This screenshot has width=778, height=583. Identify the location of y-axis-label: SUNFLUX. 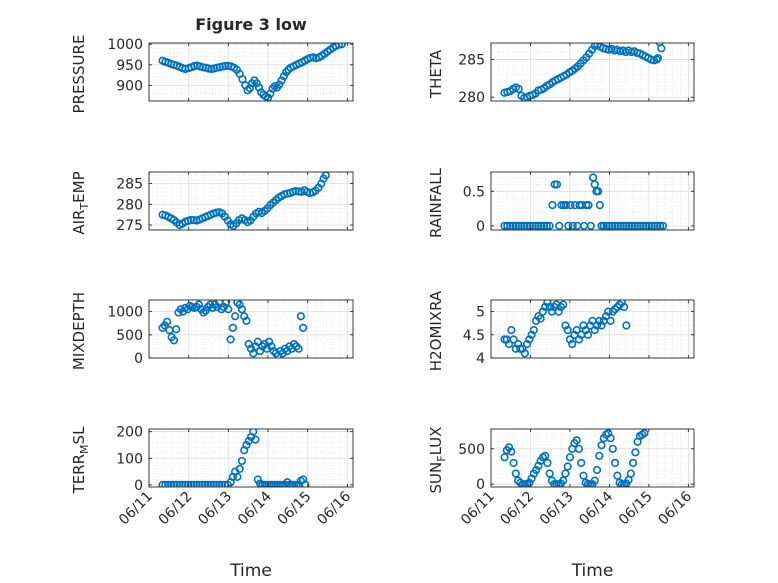
(437, 460).